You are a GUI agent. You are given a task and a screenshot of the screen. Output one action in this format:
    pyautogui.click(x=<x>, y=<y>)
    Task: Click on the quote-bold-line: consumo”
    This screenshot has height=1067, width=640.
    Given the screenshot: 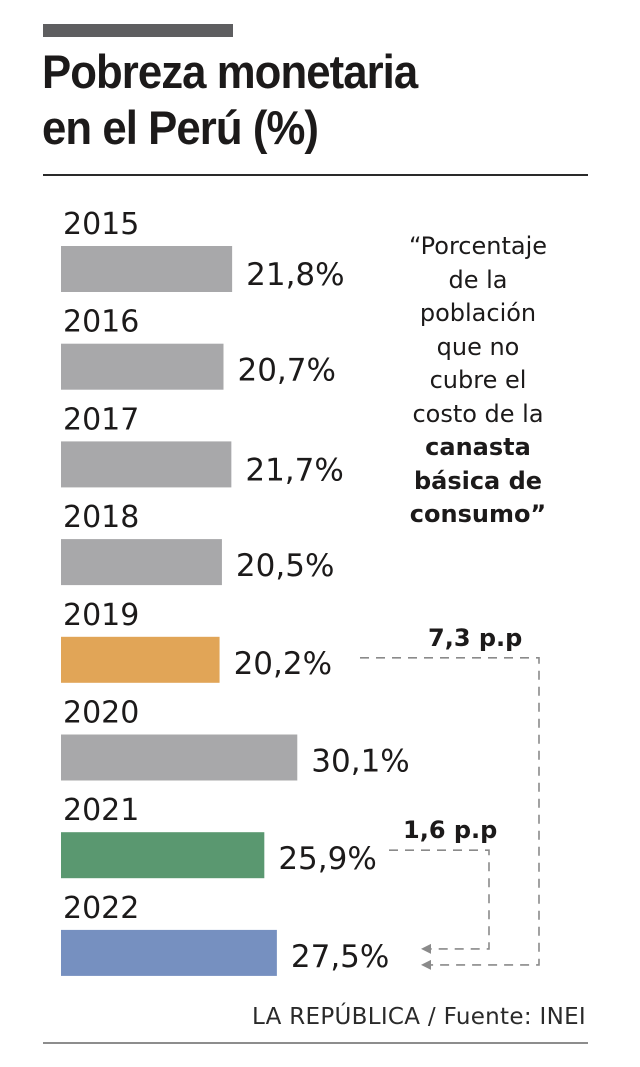 What is the action you would take?
    pyautogui.click(x=478, y=514)
    